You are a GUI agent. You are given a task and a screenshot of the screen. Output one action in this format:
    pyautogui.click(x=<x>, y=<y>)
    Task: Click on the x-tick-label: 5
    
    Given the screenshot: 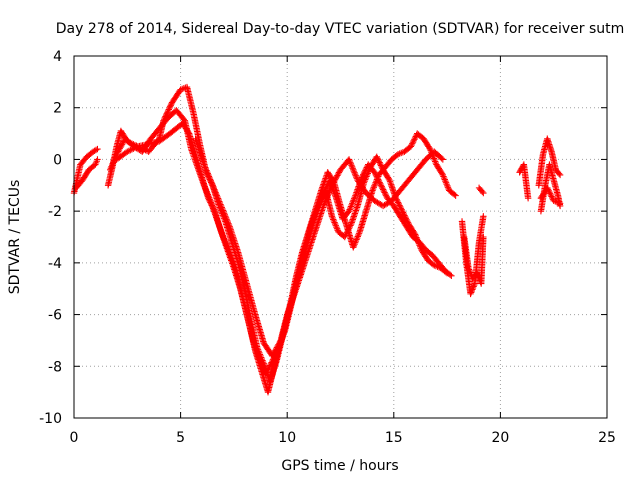 What is the action you would take?
    pyautogui.click(x=180, y=438)
    